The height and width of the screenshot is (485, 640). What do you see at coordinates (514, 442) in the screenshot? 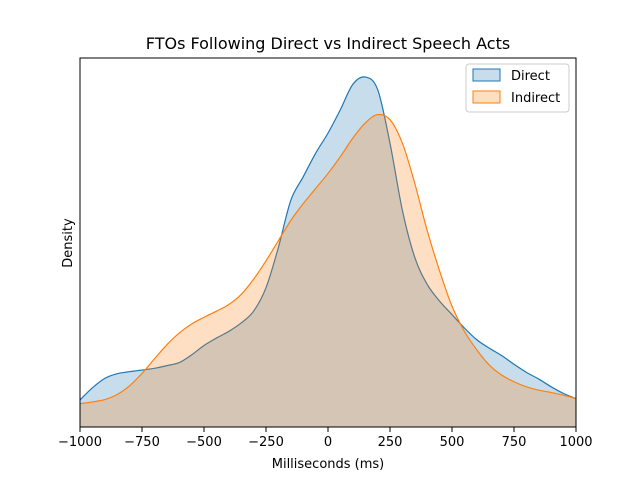
I see `x-tick-label: 750` at bounding box center [514, 442].